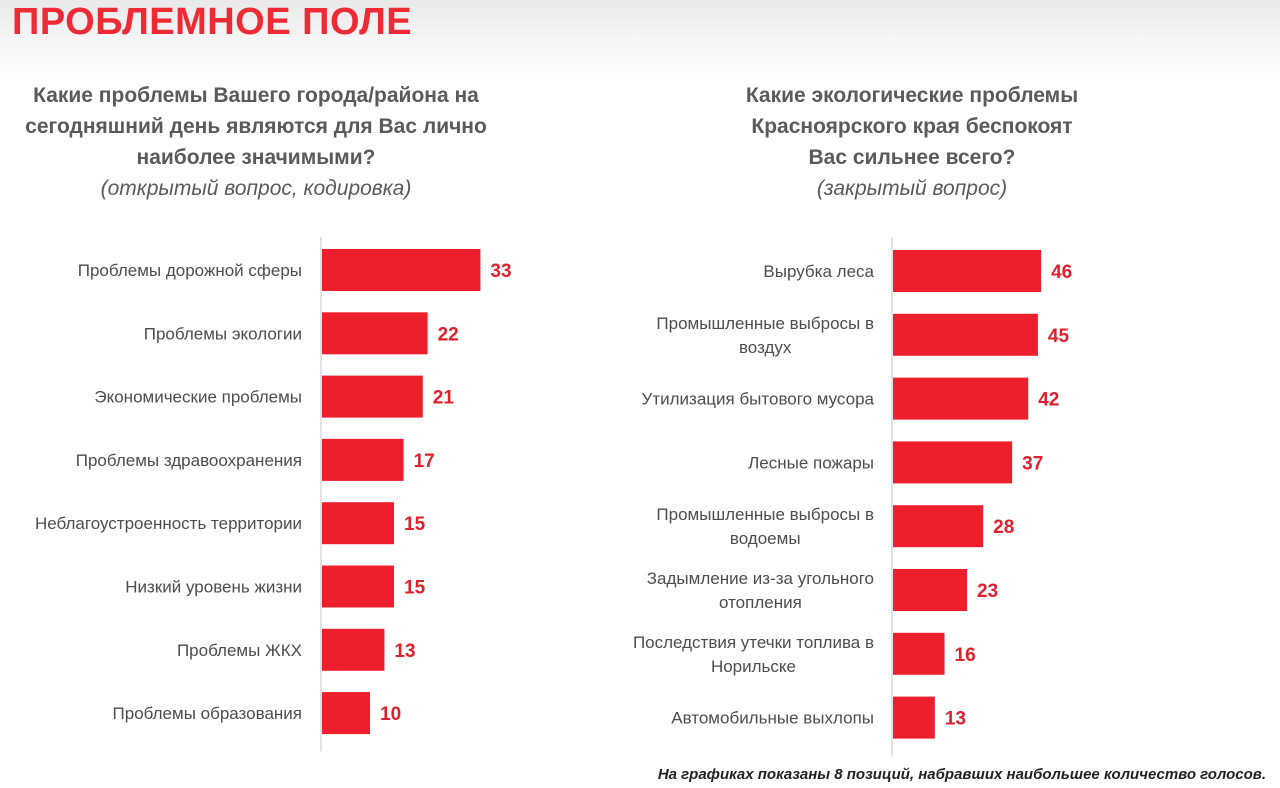 This screenshot has height=788, width=1280. What do you see at coordinates (811, 462) in the screenshot?
I see `chart-1-category-label-3-line-0: Лесные пожары` at bounding box center [811, 462].